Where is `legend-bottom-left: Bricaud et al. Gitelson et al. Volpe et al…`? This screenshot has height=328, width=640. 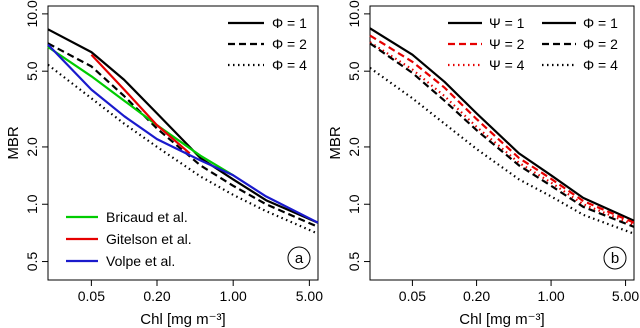 legend-bottom-left: Bricaud et al. Gitelson et al. Volpe et al… is located at coordinates (129, 239).